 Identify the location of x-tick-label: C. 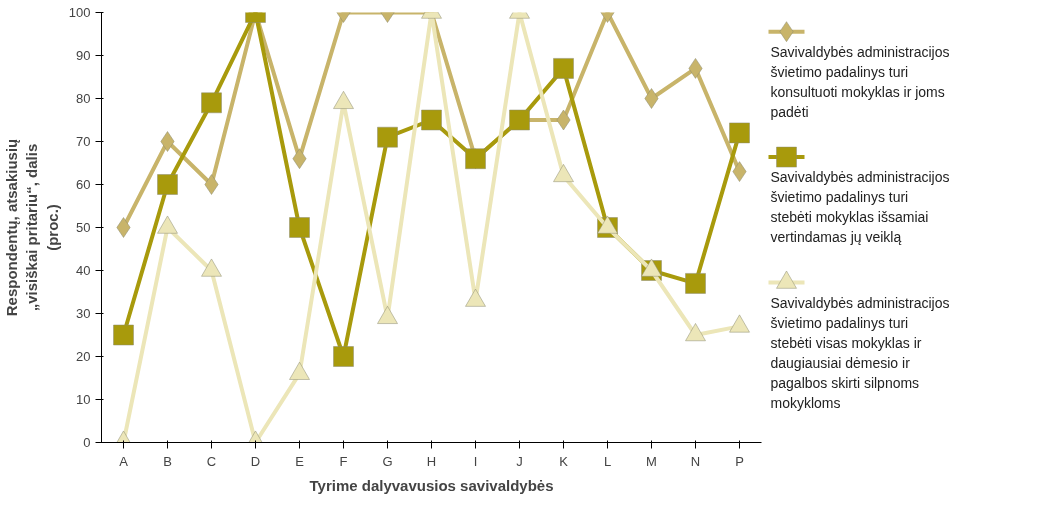
(211, 461).